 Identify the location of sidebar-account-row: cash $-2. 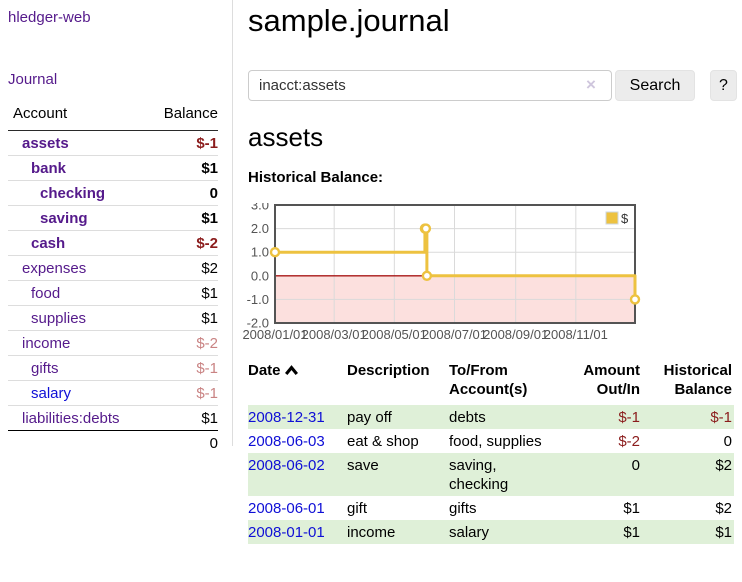
(113, 243).